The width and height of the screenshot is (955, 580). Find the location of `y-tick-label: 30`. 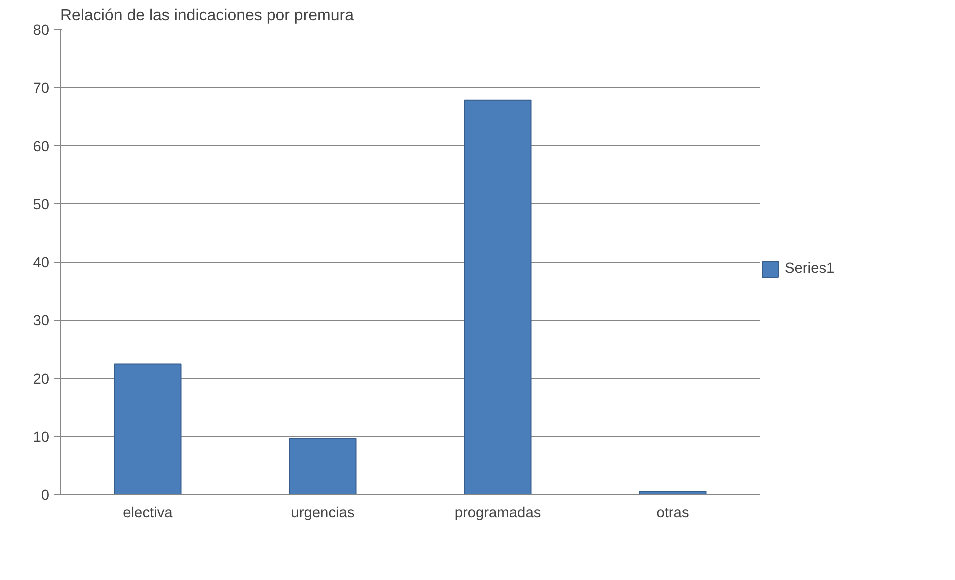

y-tick-label: 30 is located at coordinates (41, 322).